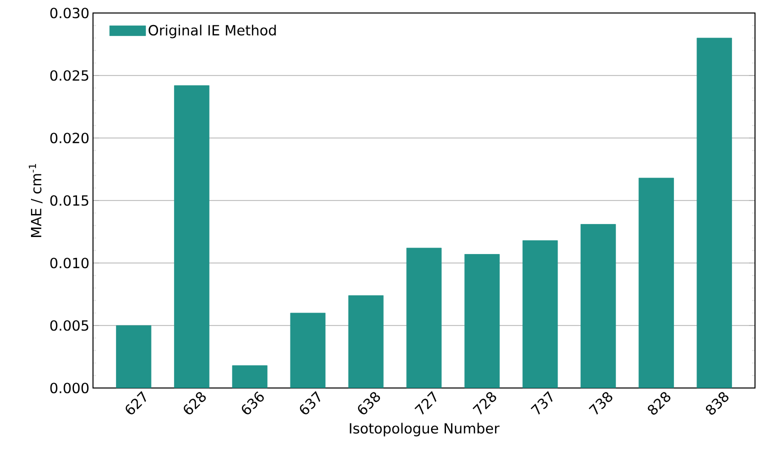  I want to click on x-axis-title: Isotopologue Number, so click(425, 429).